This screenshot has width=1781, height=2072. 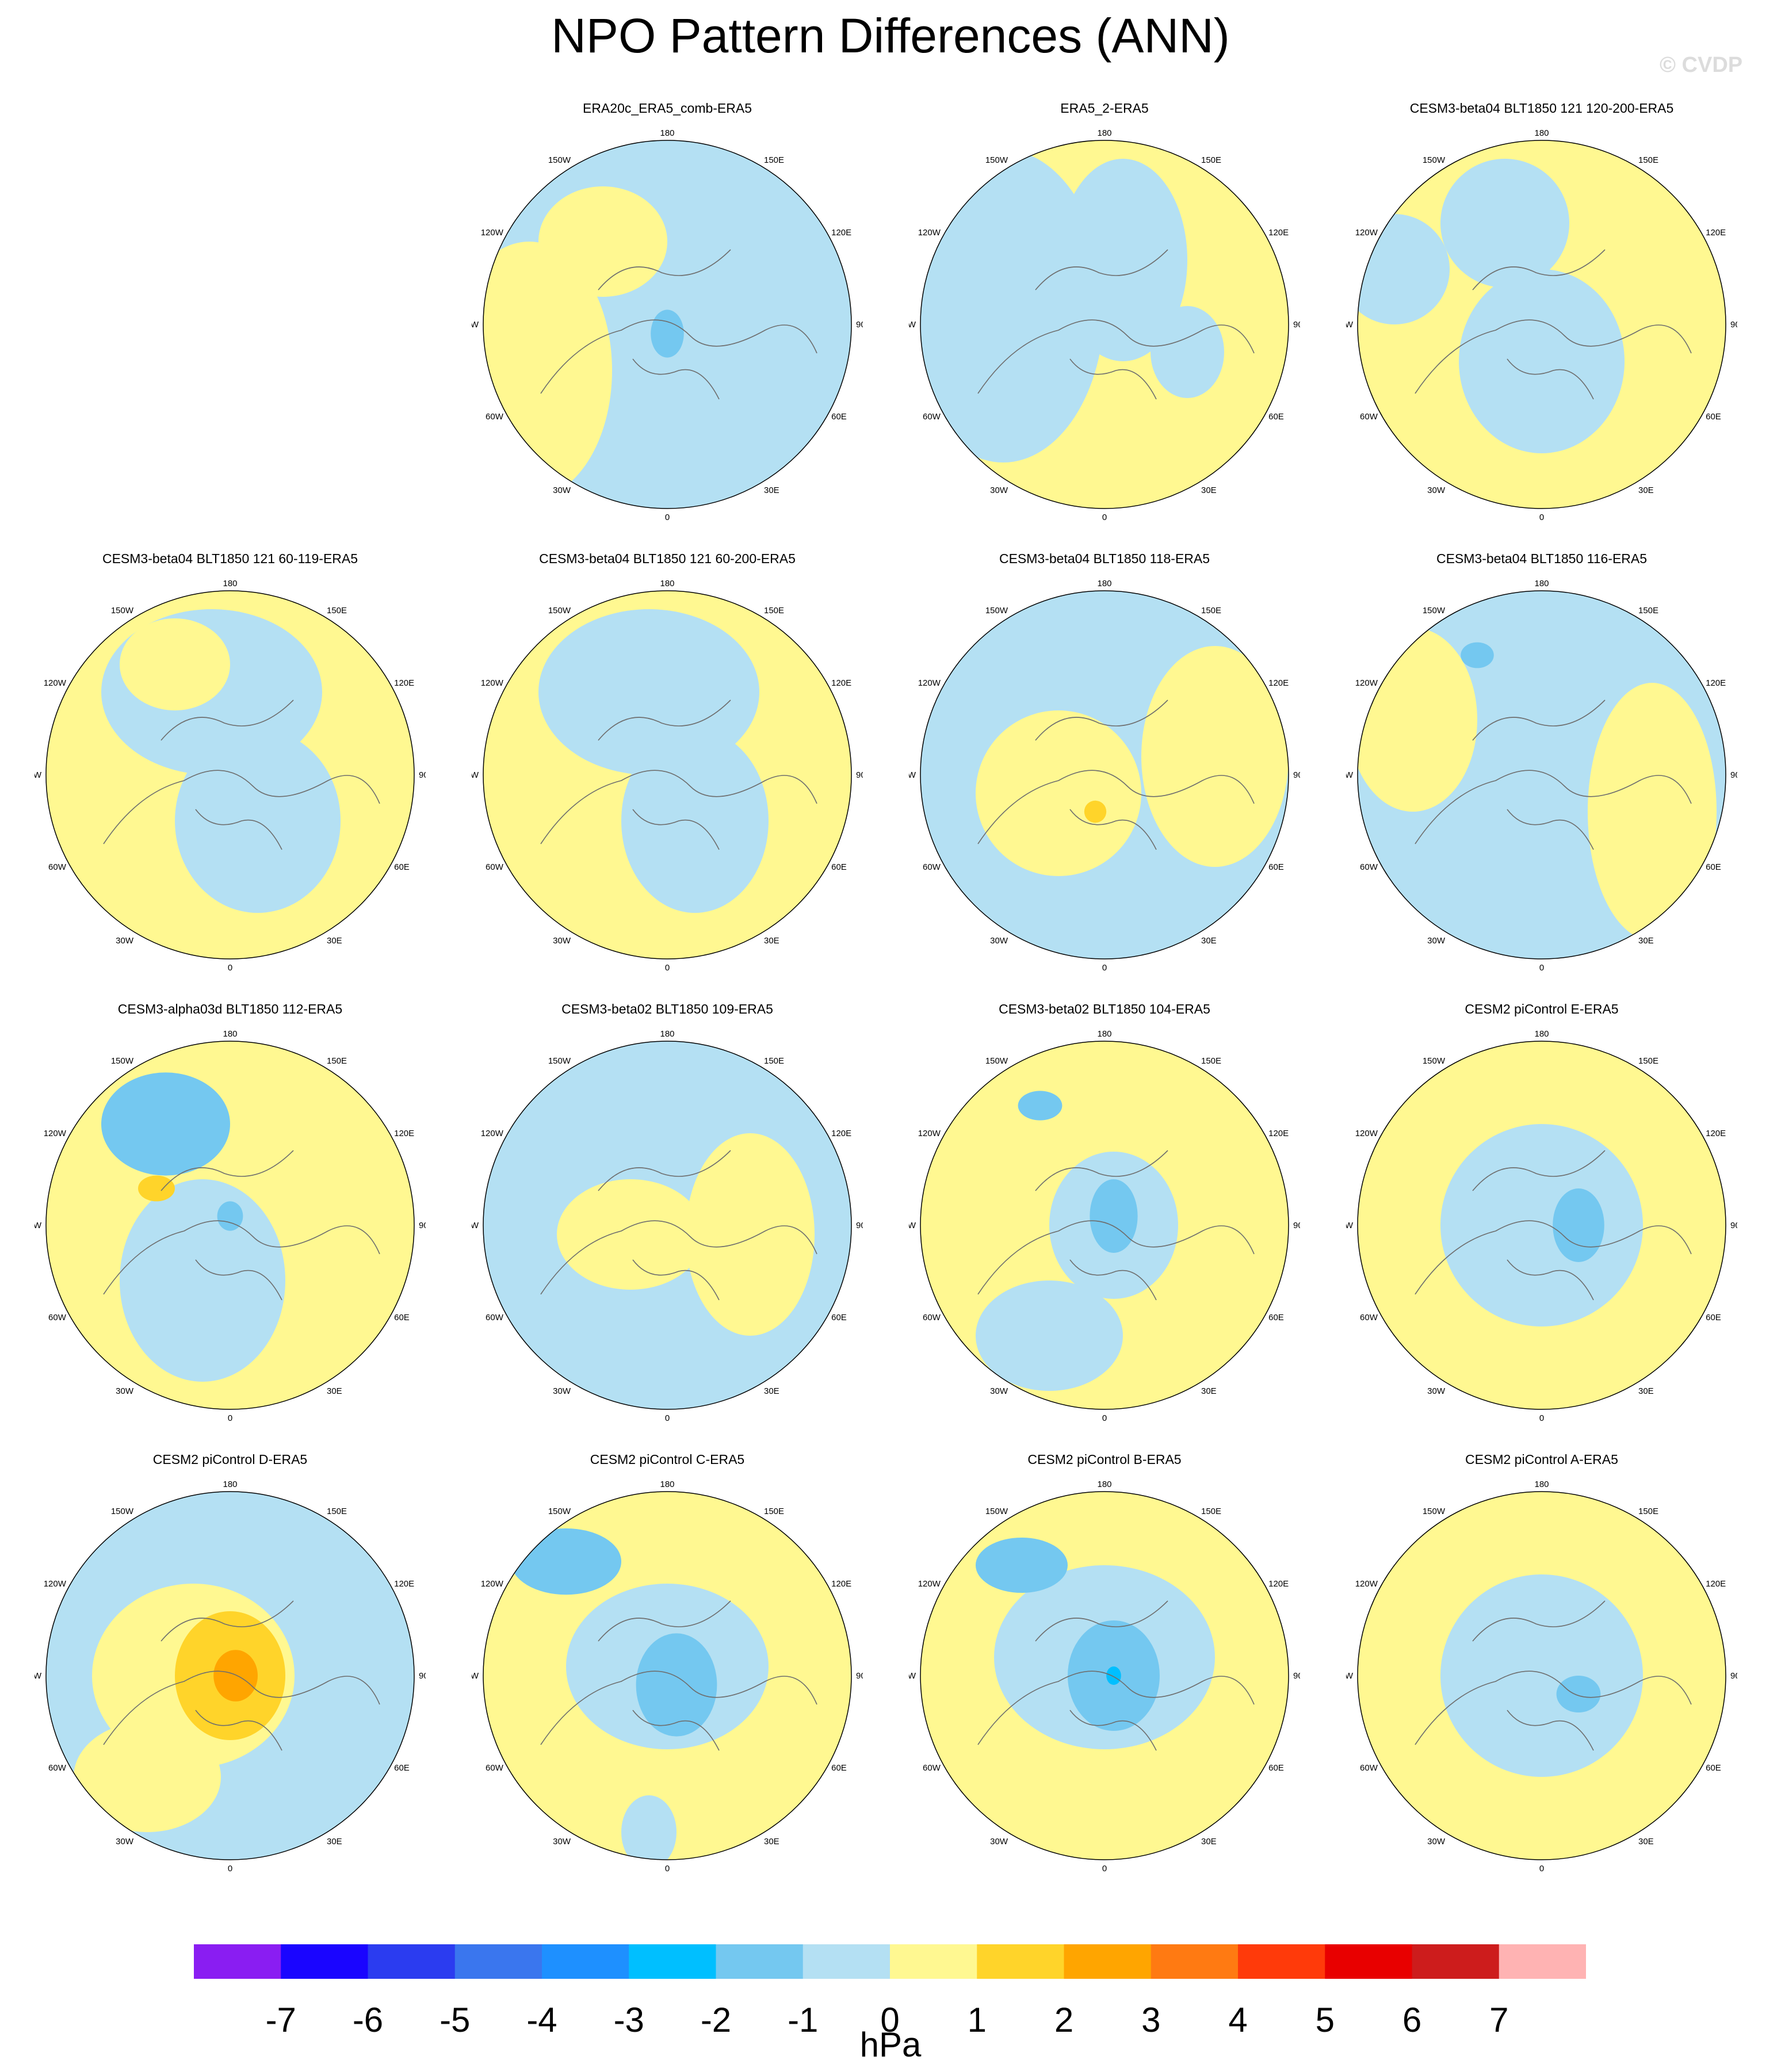 I want to click on colorbar-tick-label: 2, so click(x=1064, y=2020).